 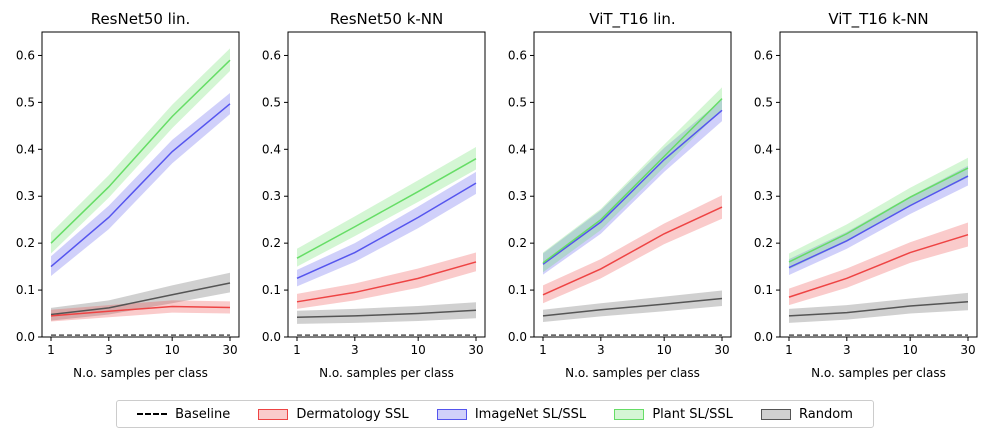 What do you see at coordinates (152, 414) in the screenshot?
I see `legend-line-swatch` at bounding box center [152, 414].